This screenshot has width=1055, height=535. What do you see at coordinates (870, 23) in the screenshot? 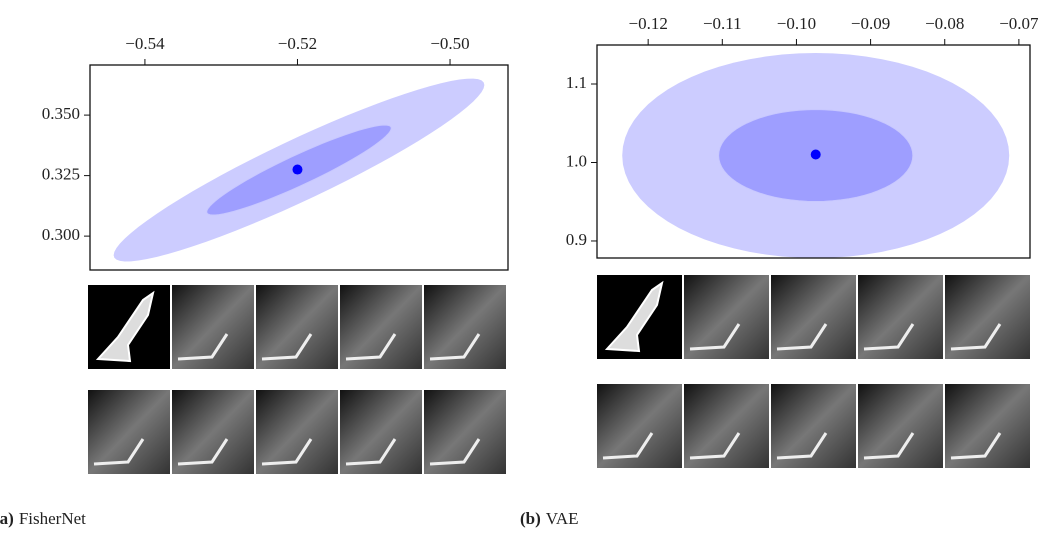
I see `x-tick-label: −0.09` at bounding box center [870, 23].